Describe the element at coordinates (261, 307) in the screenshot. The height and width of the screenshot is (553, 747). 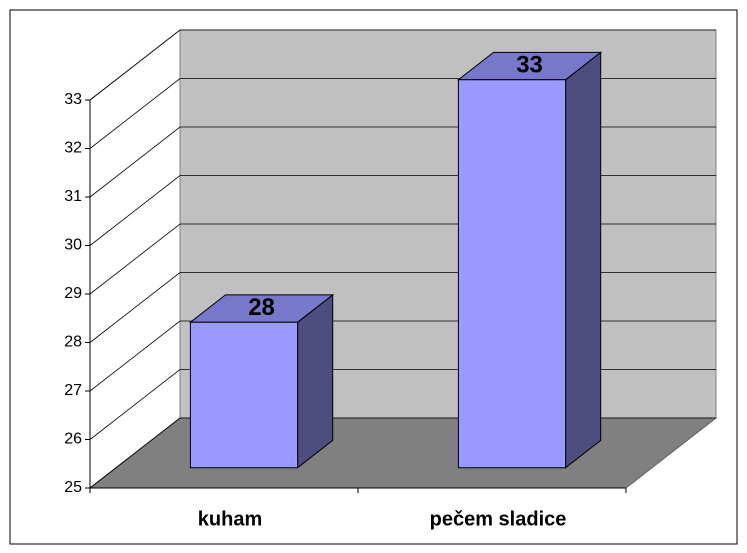
I see `value-label: 28` at that location.